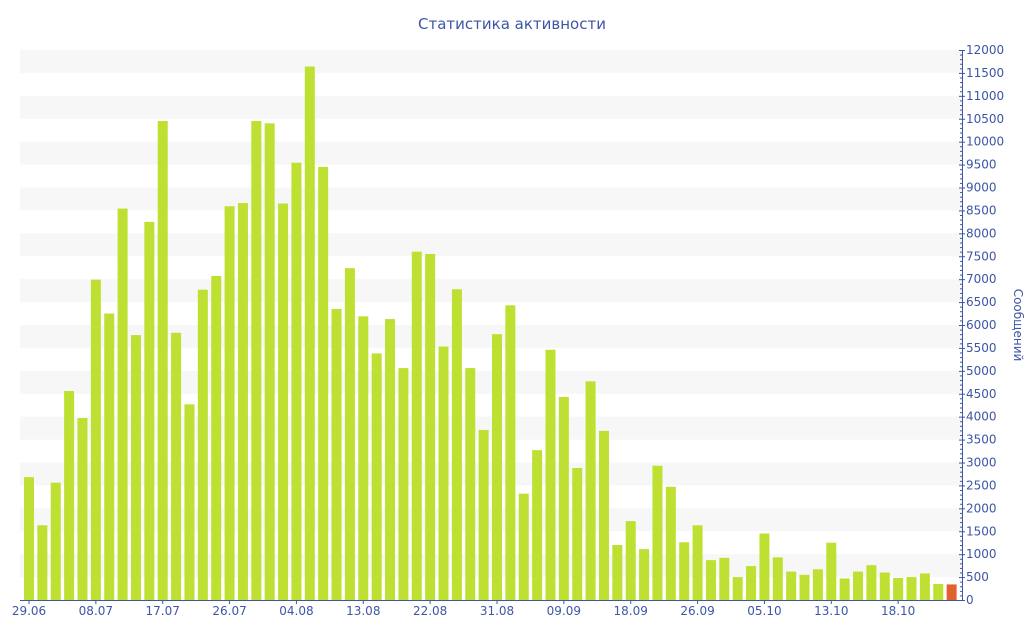  What do you see at coordinates (981, 188) in the screenshot?
I see `y-tick-label: 9000` at bounding box center [981, 188].